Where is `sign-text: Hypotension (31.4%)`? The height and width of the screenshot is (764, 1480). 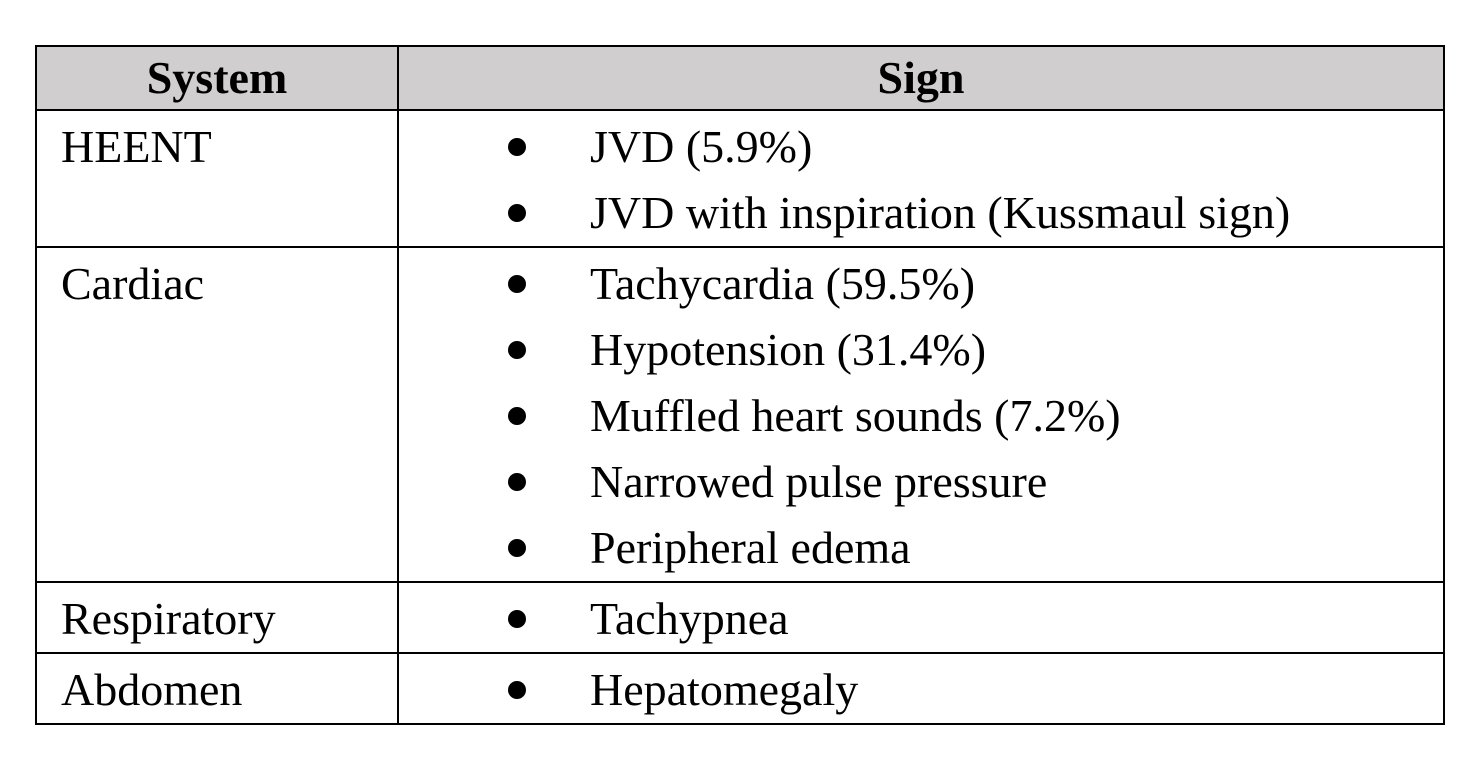
sign-text: Hypotension (31.4%) is located at coordinates (788, 349).